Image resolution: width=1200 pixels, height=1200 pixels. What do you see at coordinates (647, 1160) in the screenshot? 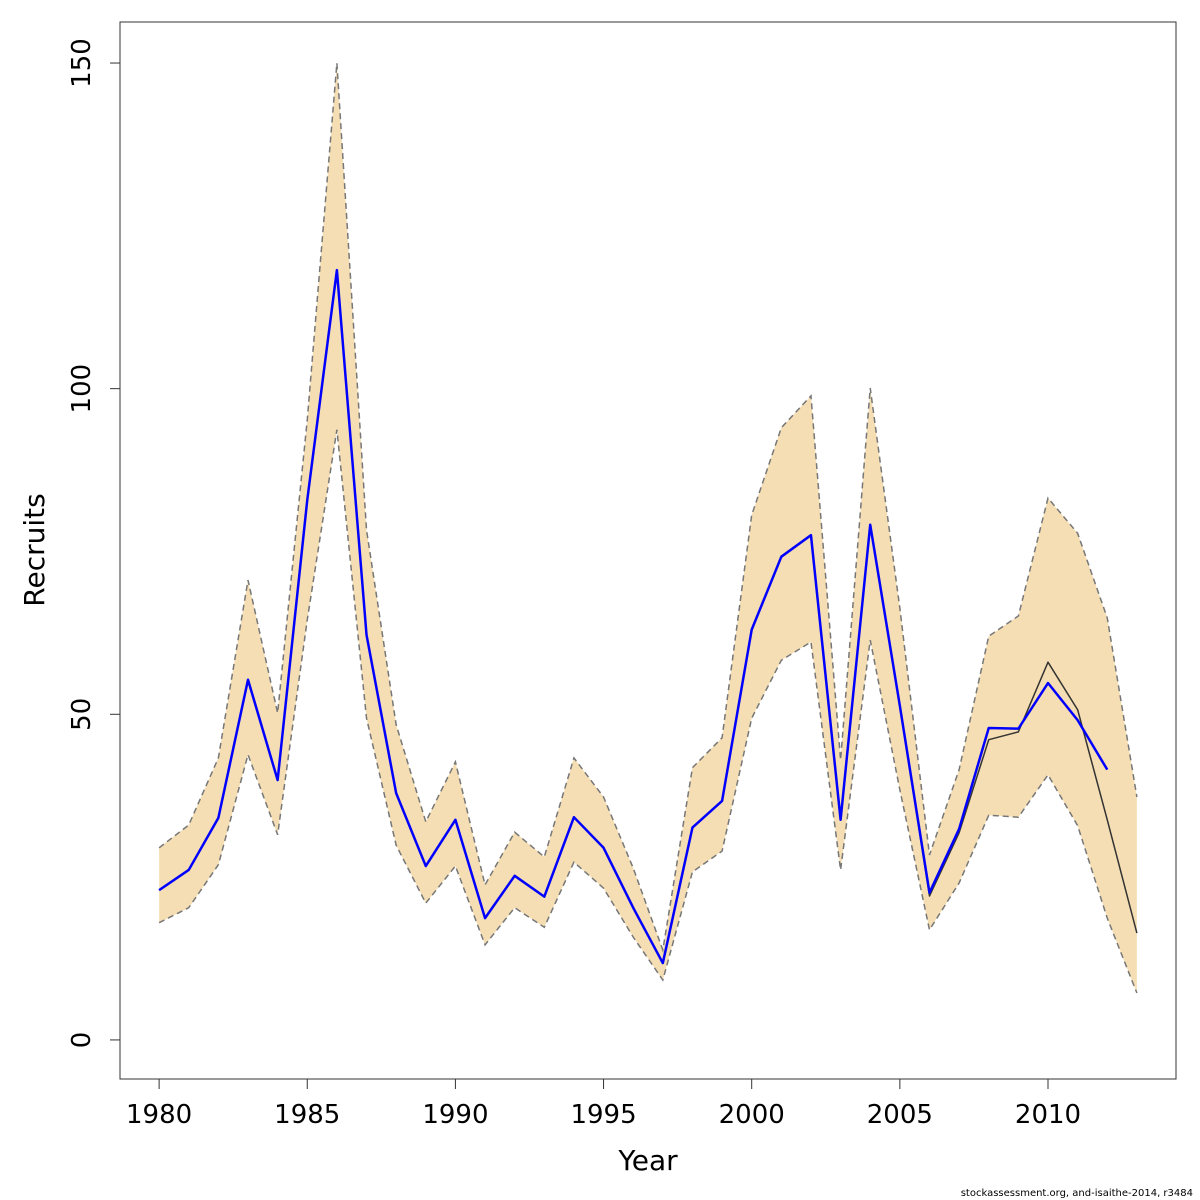
I see `x-axis-label: Year` at bounding box center [647, 1160].